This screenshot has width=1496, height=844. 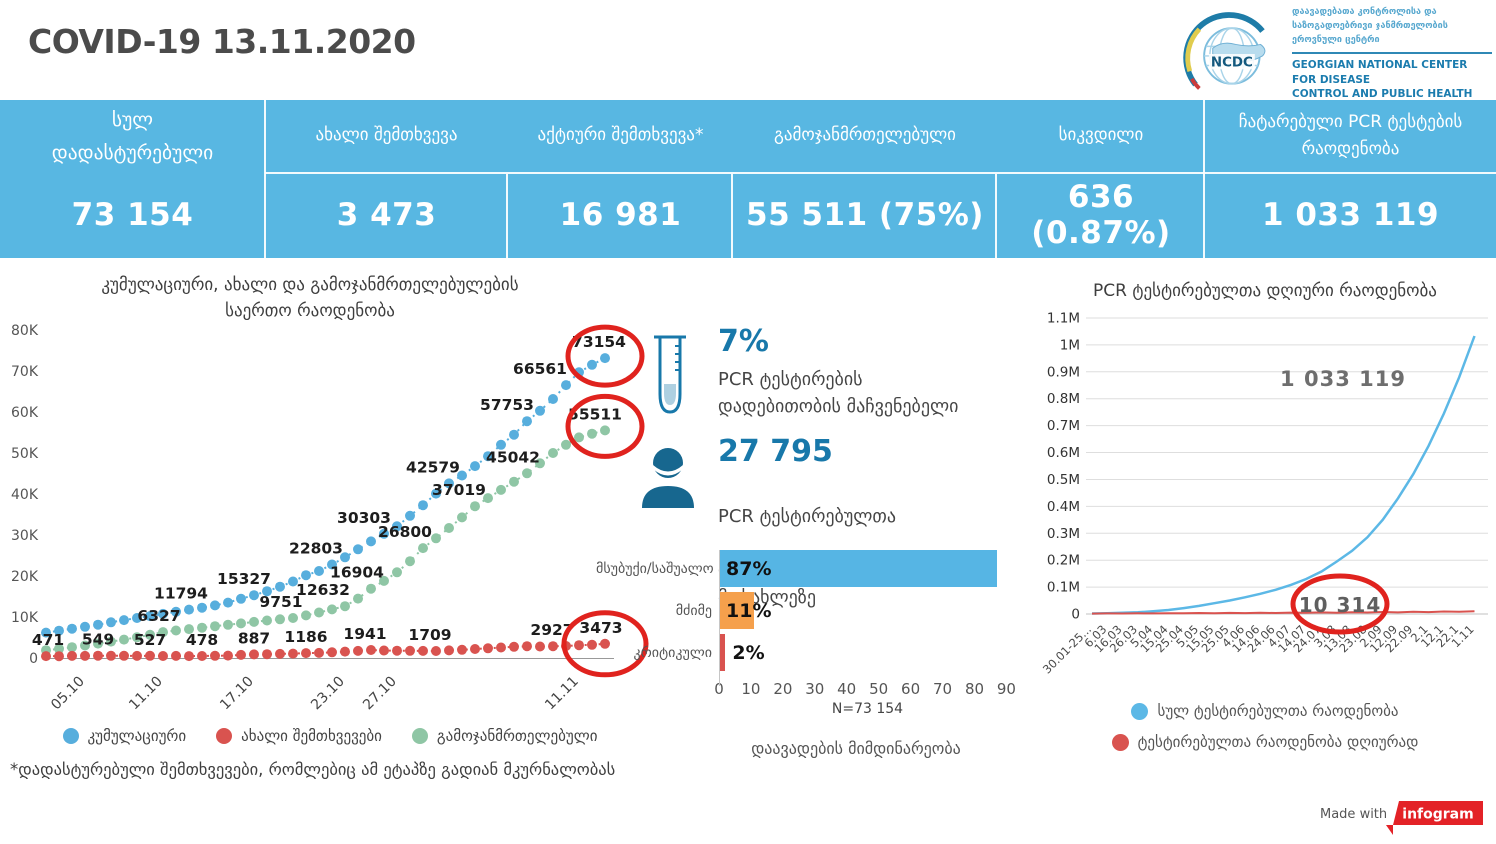 I want to click on stat-value: 16 981, so click(x=620, y=215).